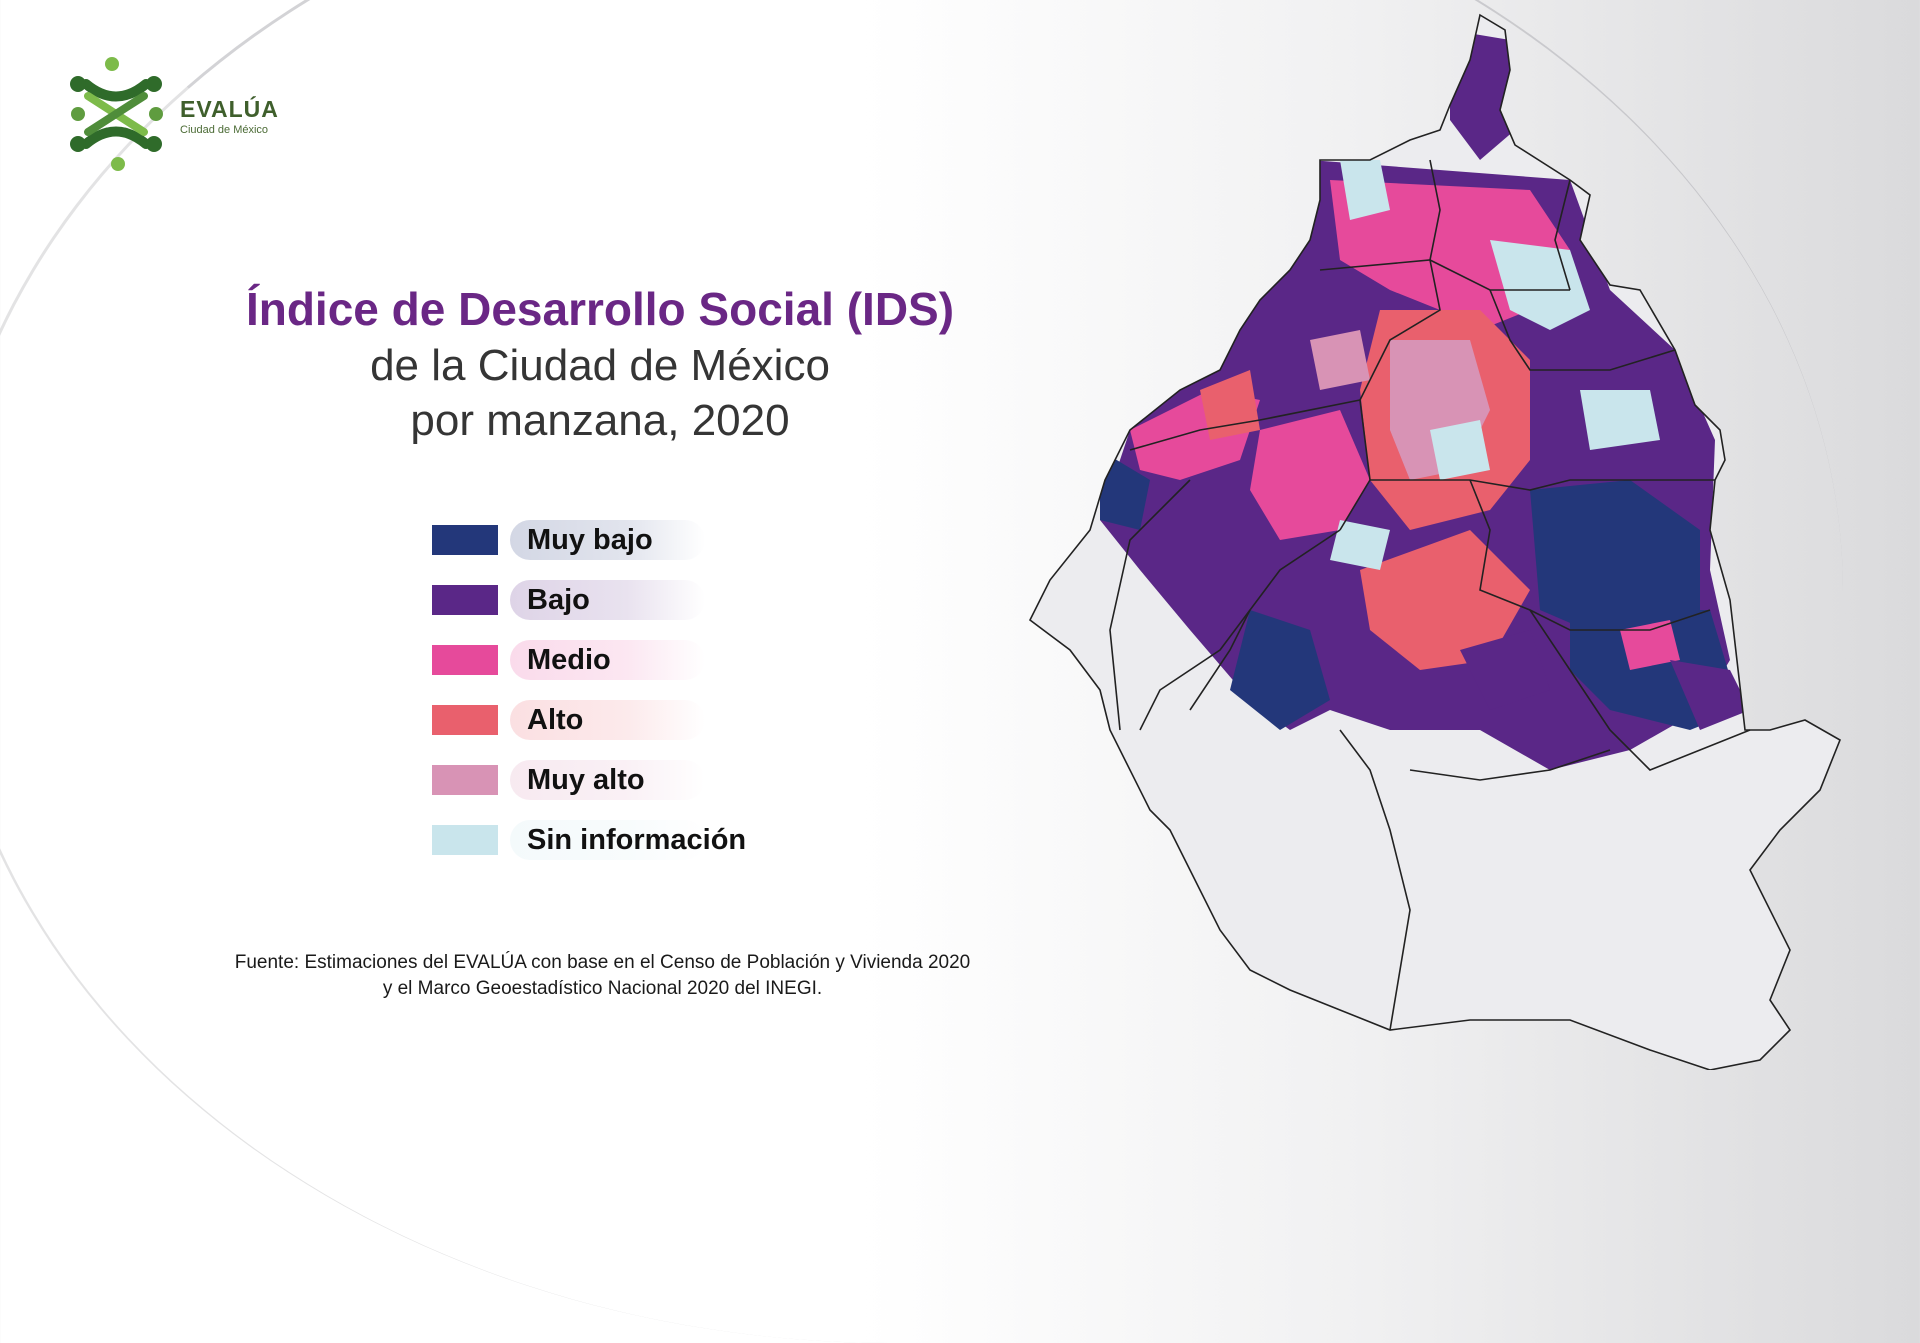  I want to click on zone-bajo-east, so click(1710, 695).